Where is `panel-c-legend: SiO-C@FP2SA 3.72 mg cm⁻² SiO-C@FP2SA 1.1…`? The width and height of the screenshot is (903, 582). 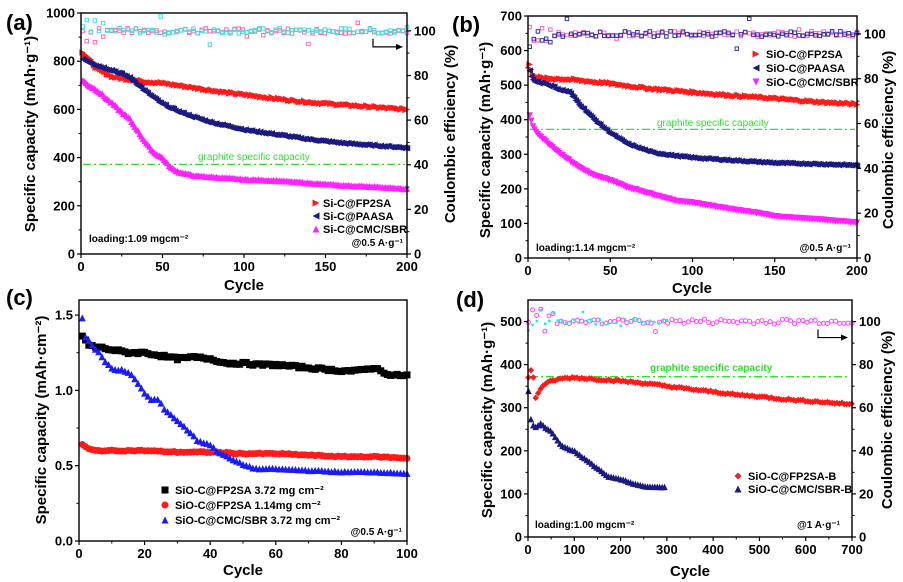
panel-c-legend: SiO-C@FP2SA 3.72 mg cm⁻² SiO-C@FP2SA 1.1… is located at coordinates (250, 506).